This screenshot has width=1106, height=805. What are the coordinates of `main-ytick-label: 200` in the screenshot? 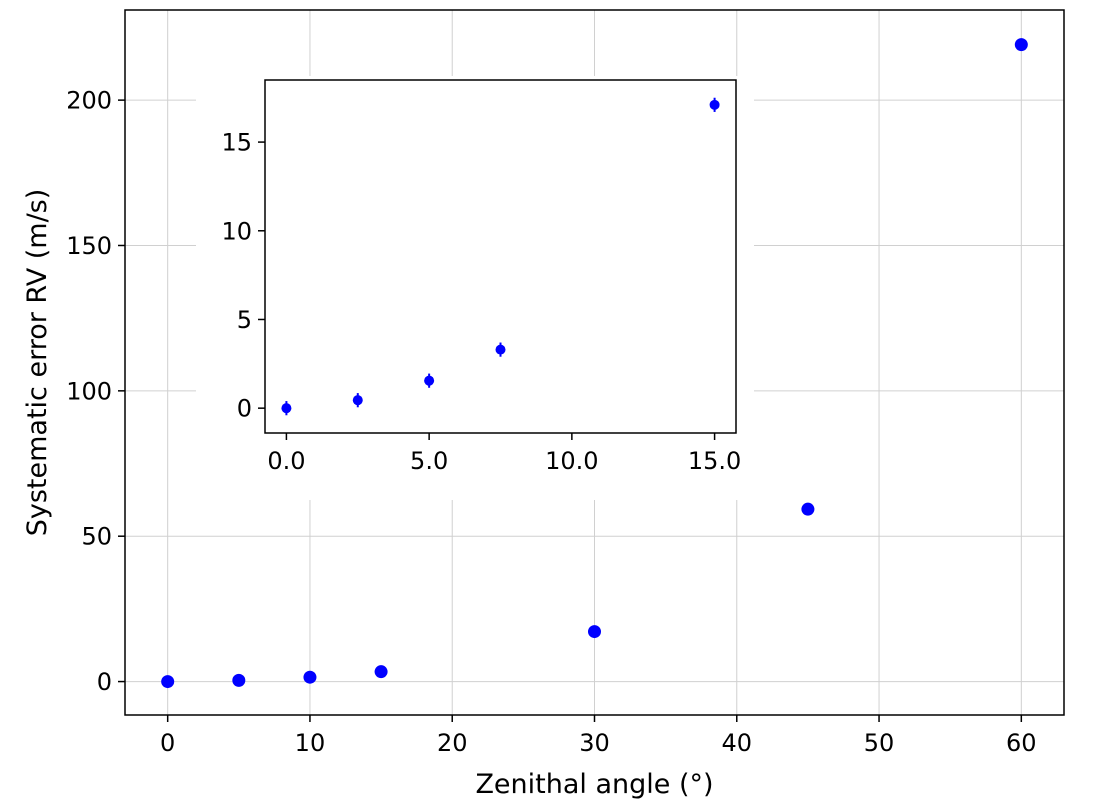 It's located at (89, 101).